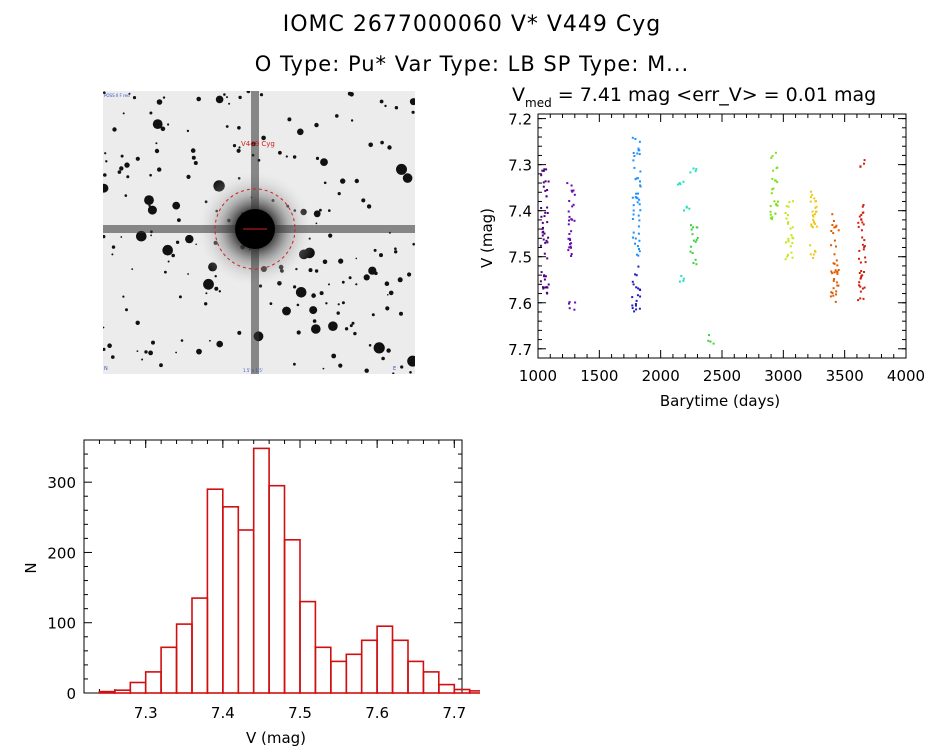 The height and width of the screenshot is (747, 944). What do you see at coordinates (538, 376) in the screenshot?
I see `lightcurve-xtick-label: 1000` at bounding box center [538, 376].